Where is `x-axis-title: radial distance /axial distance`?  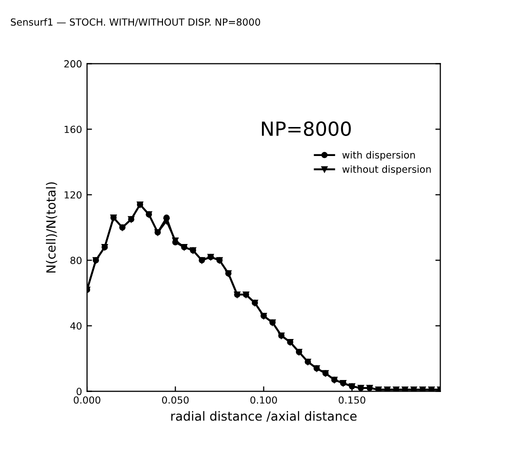 x-axis-title: radial distance /axial distance is located at coordinates (264, 416).